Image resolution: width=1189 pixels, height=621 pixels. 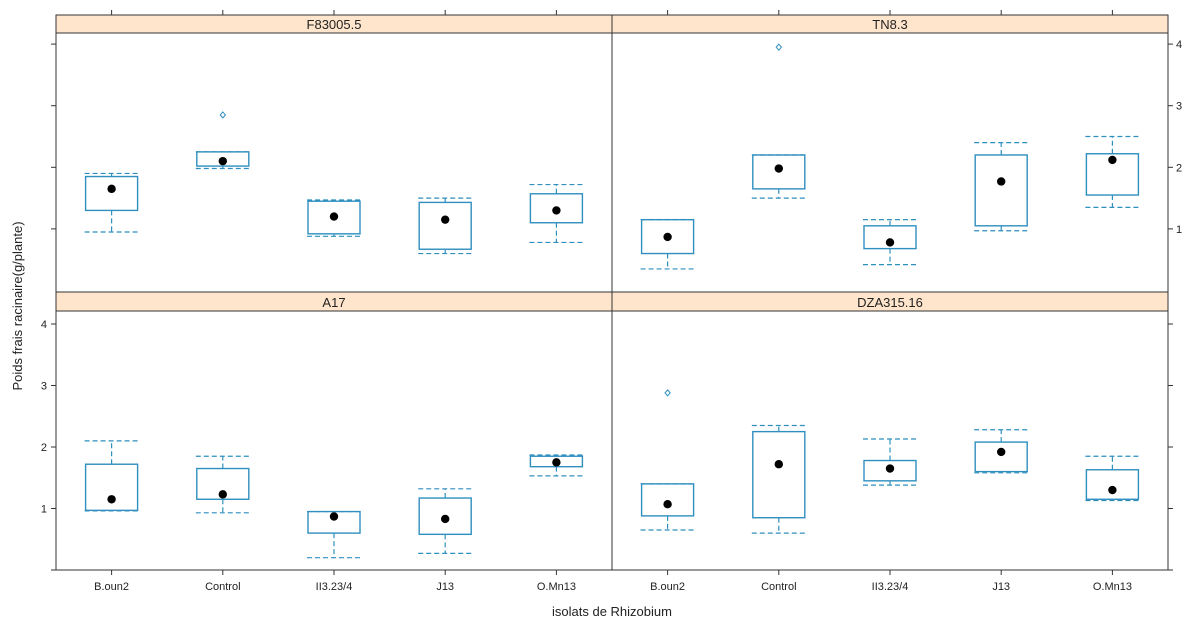 I want to click on y-tick-label-left: 4, so click(x=44, y=325).